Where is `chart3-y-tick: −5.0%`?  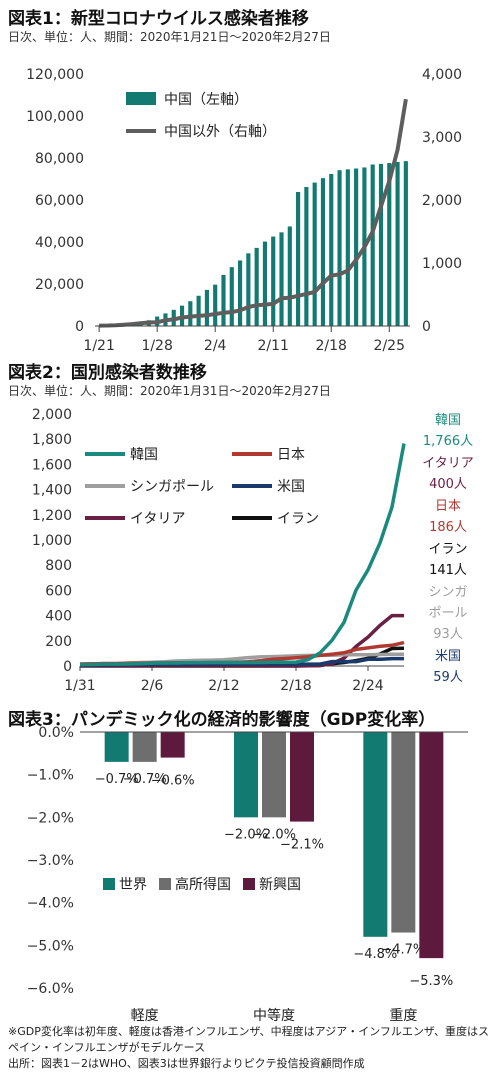 chart3-y-tick: −5.0% is located at coordinates (50, 946).